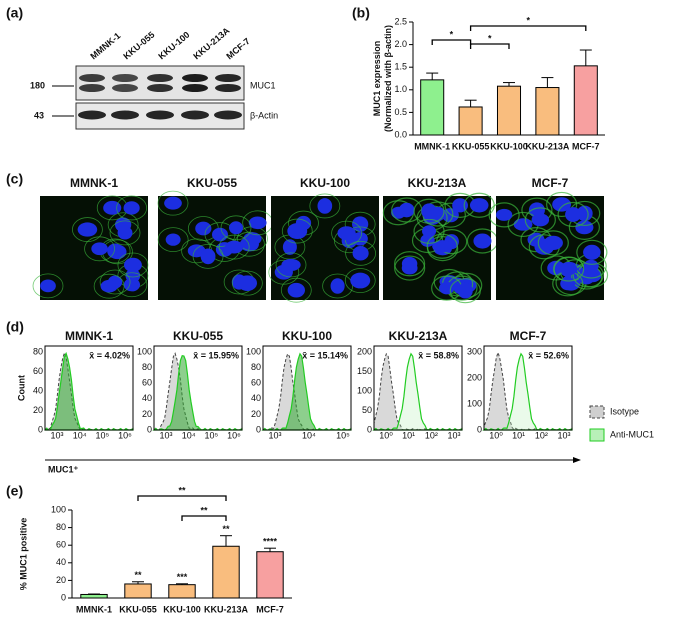  Describe the element at coordinates (518, 435) in the screenshot. I see `flow-x-tick: 10¹` at that location.